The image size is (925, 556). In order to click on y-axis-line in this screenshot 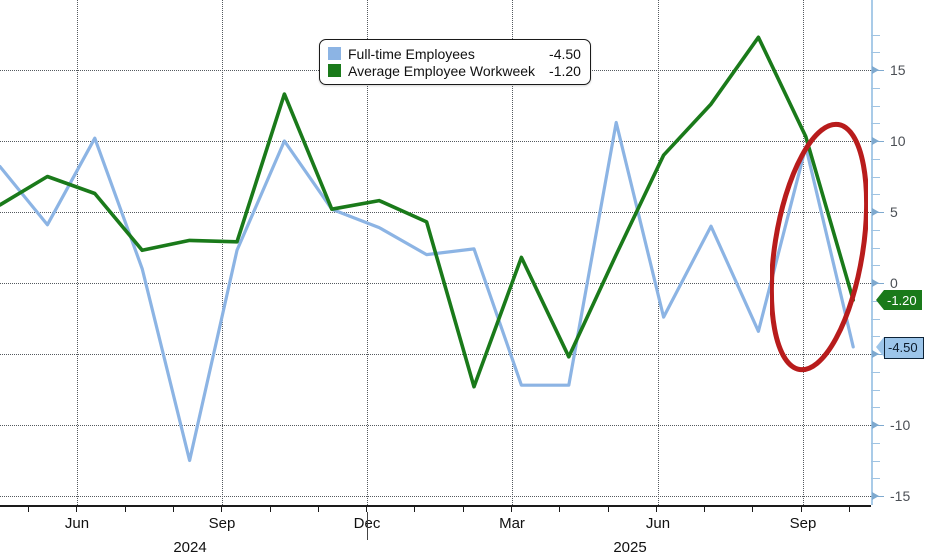, I will do `click(872, 252)`.